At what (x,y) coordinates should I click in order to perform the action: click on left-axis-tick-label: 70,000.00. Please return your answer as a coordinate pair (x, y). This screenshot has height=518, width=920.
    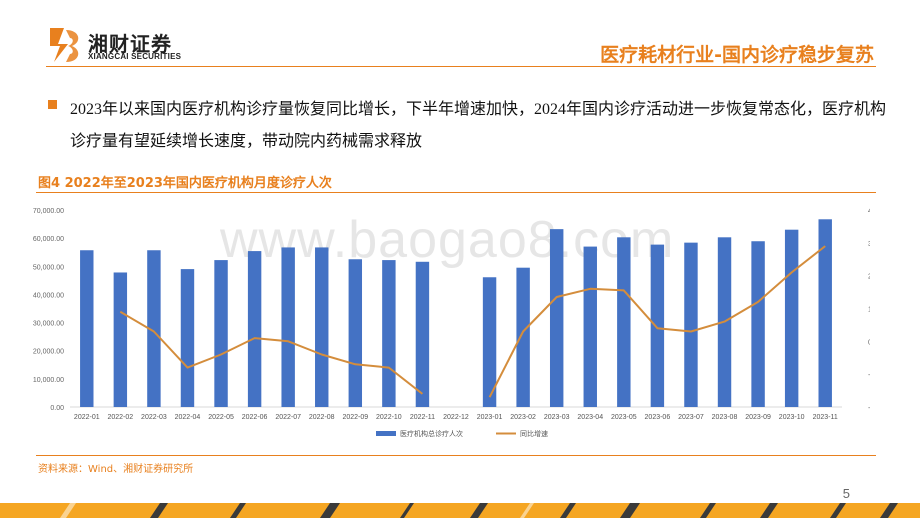
    Looking at the image, I should click on (48, 211).